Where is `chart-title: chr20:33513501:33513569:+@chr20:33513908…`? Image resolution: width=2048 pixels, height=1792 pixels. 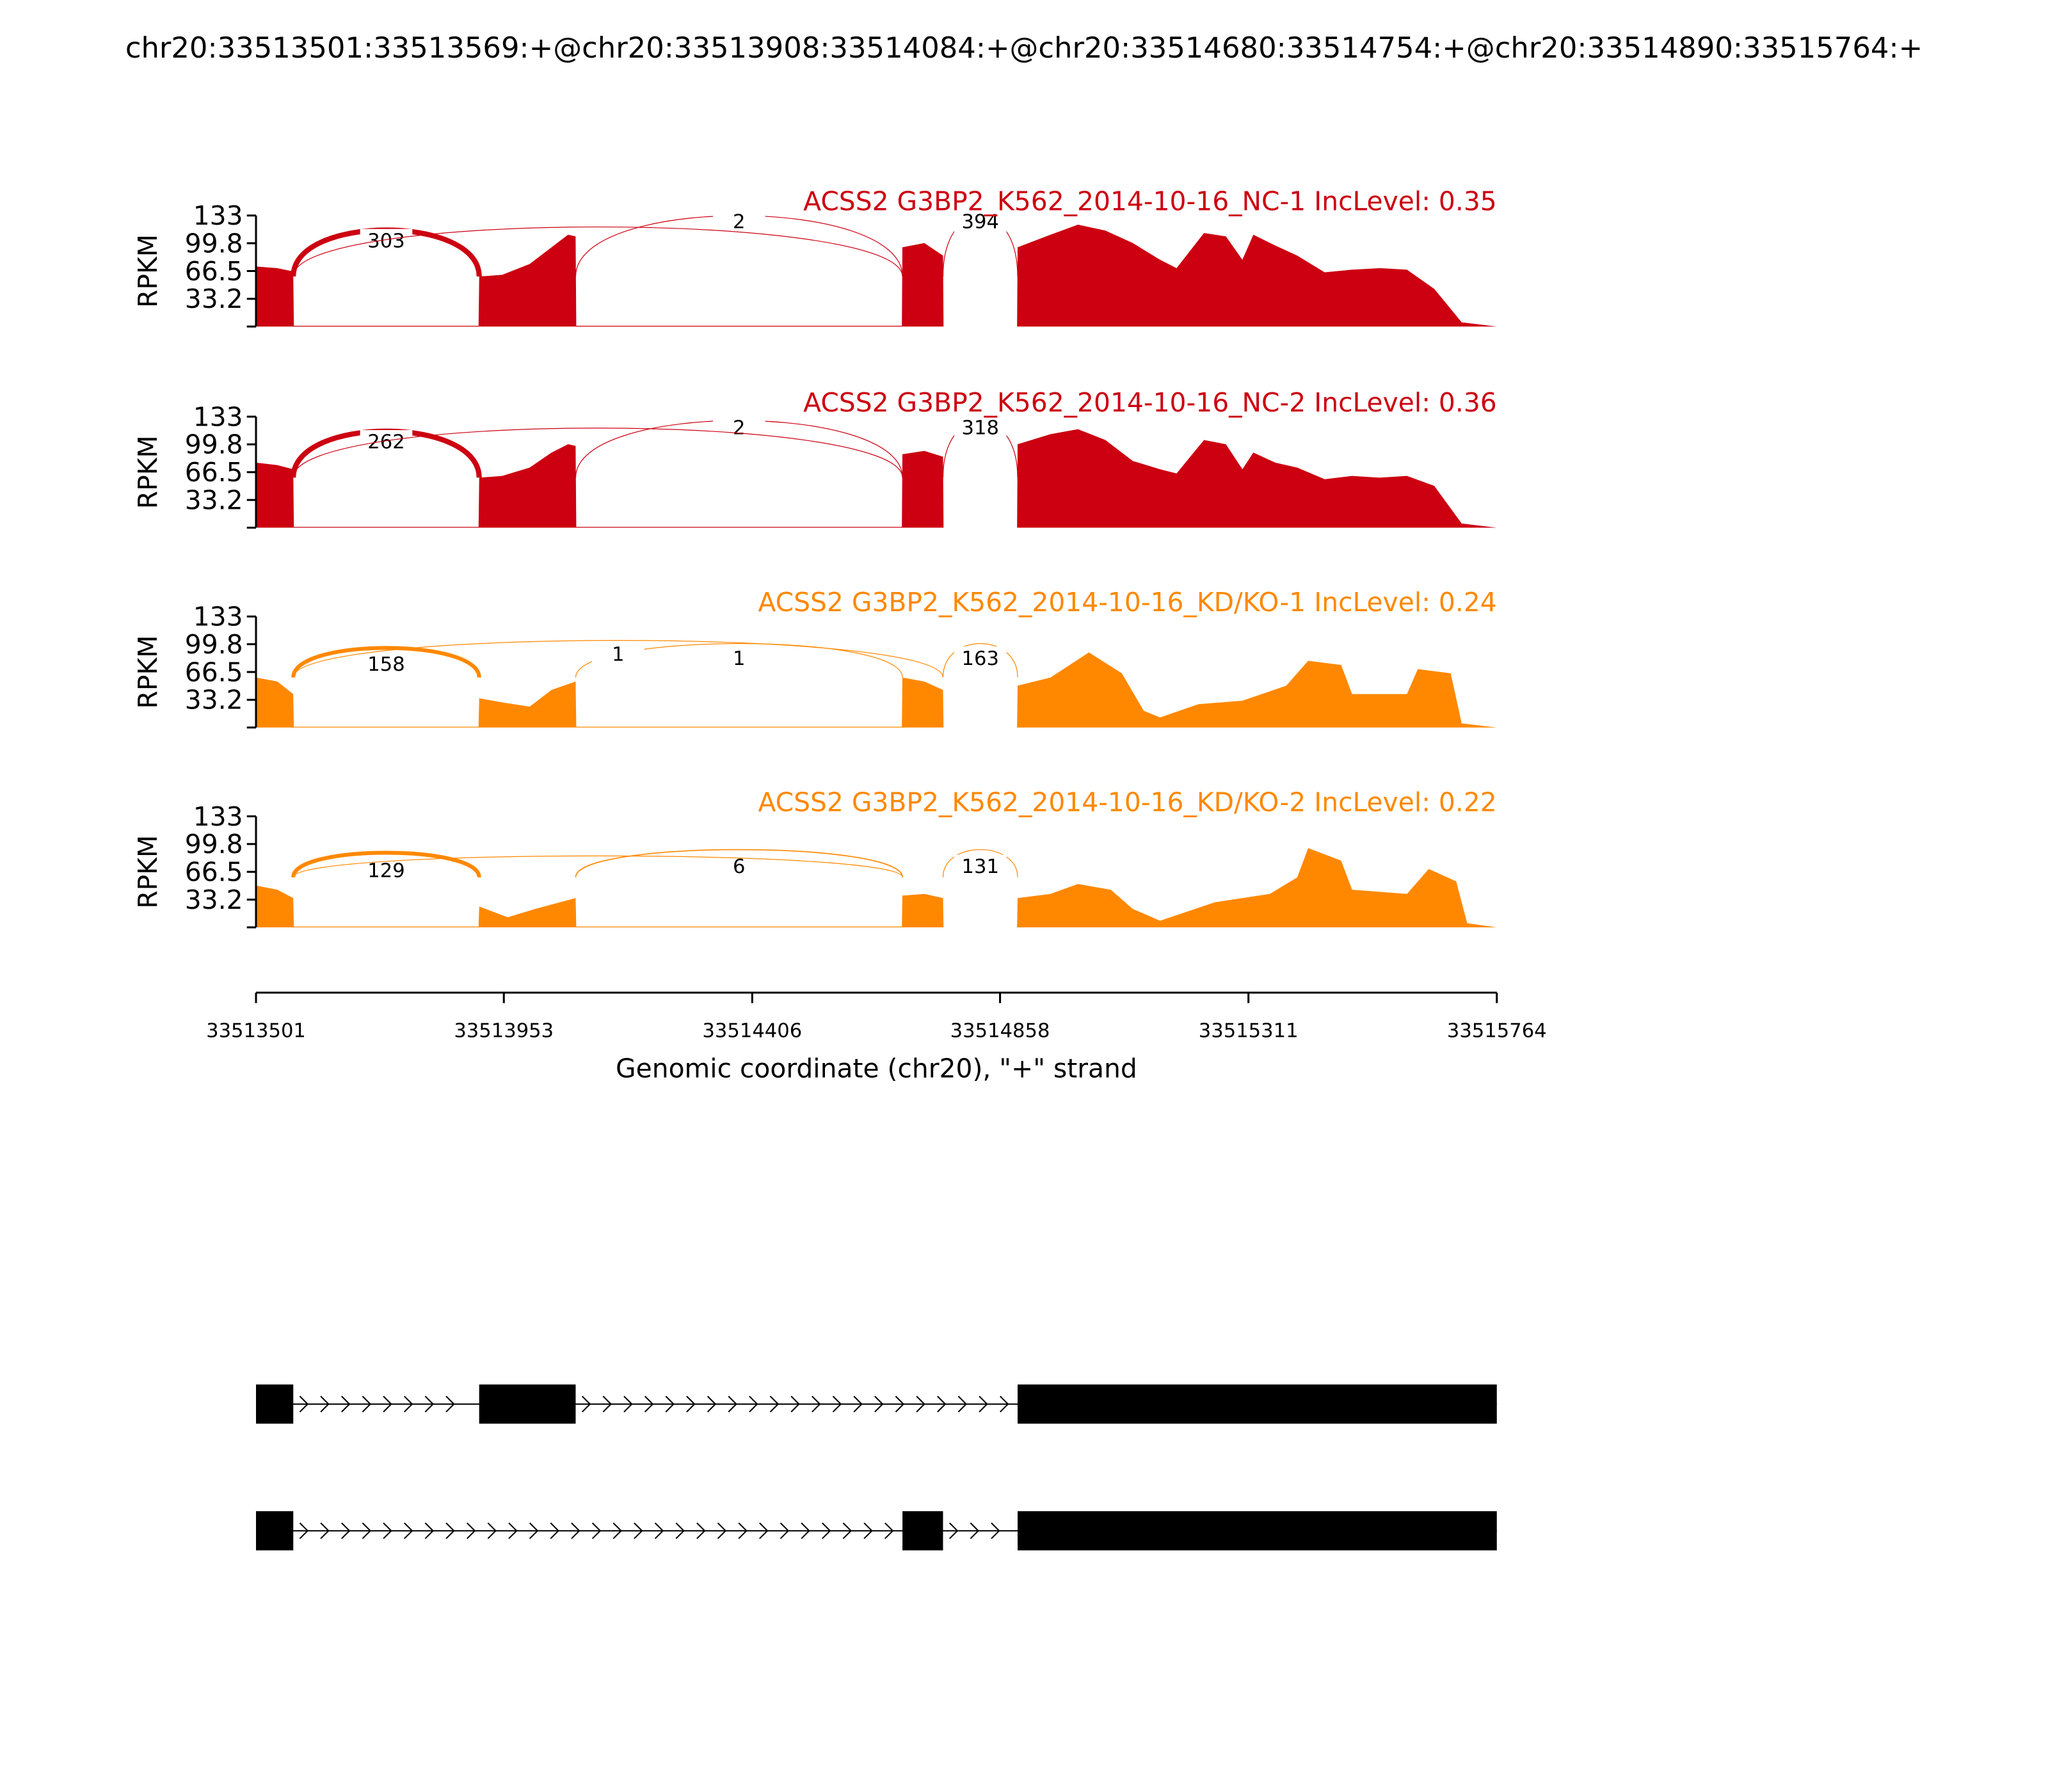
chart-title: chr20:33513501:33513569:+@chr20:33513908… is located at coordinates (1024, 48).